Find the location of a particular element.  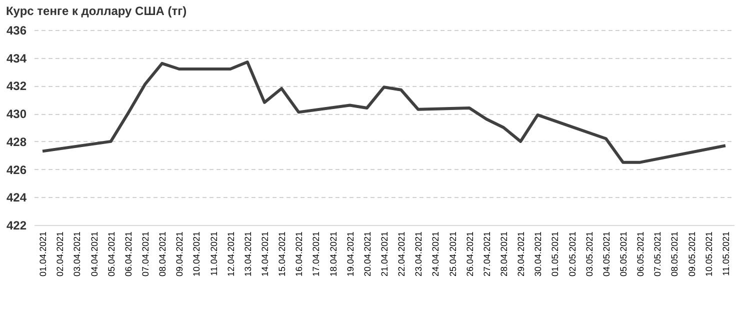

x-tick-label: 17.04.2021 is located at coordinates (316, 254).